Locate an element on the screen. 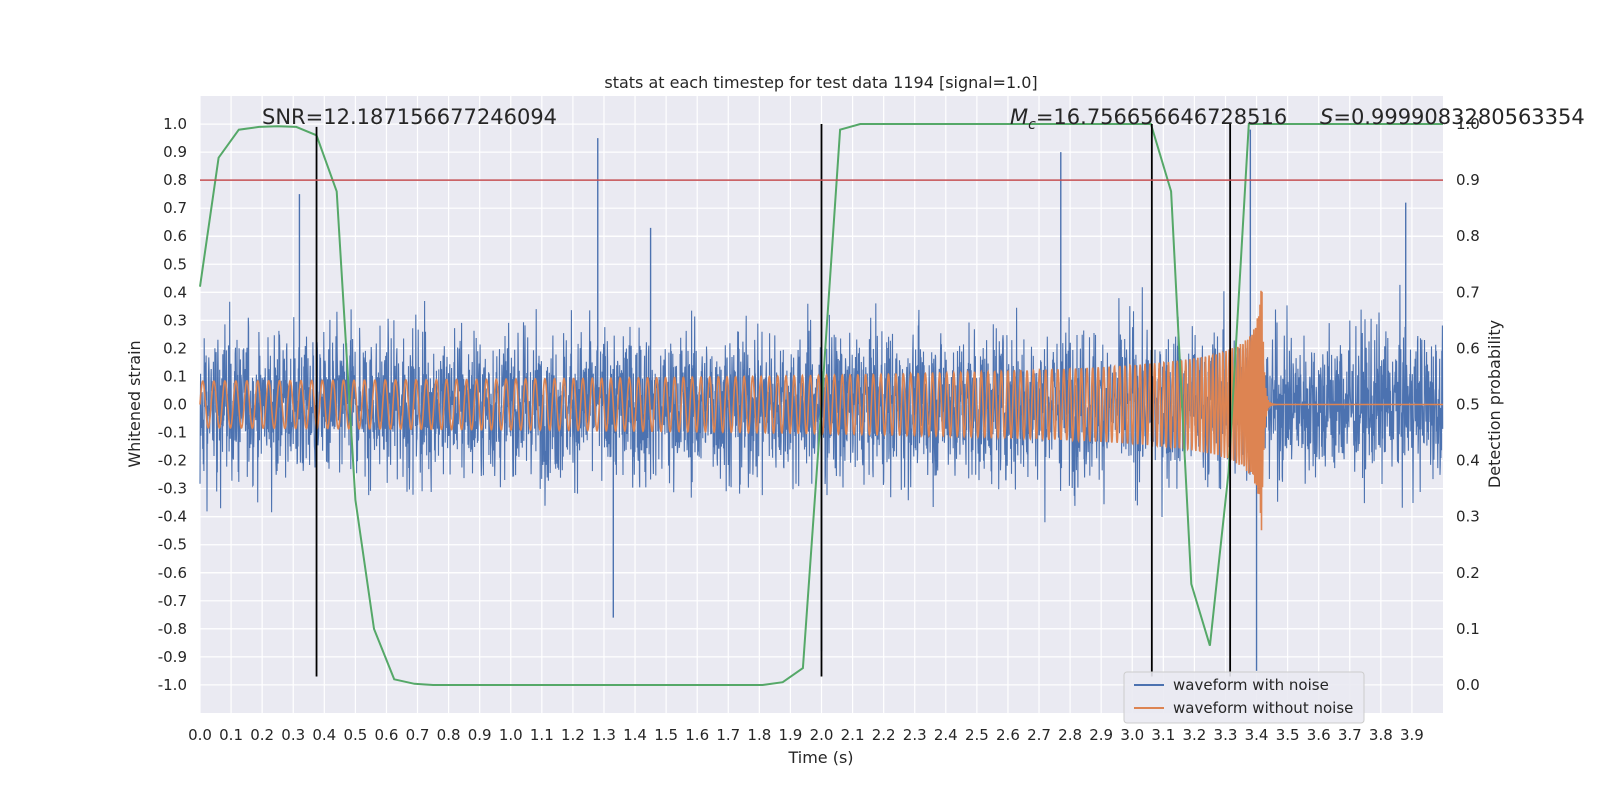 The image size is (1600, 800). x-tick-label: 3.4 is located at coordinates (1257, 735).